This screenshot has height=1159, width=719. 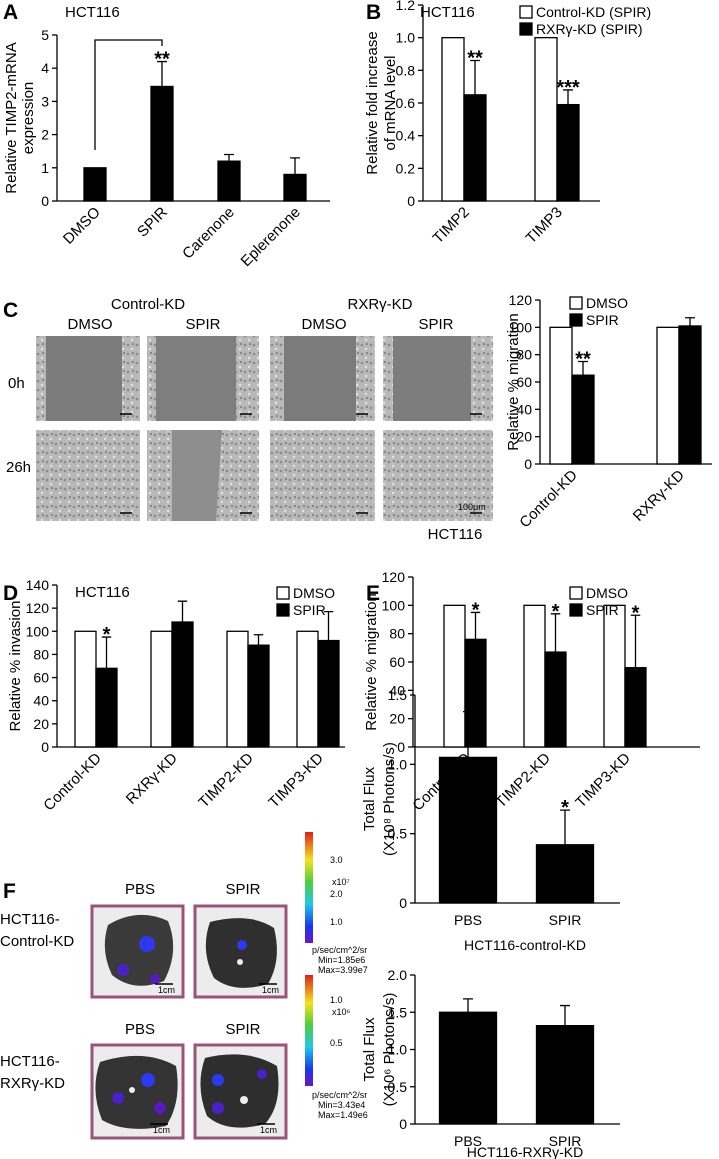 I want to click on y-tick-label: 0.8, so click(x=406, y=70).